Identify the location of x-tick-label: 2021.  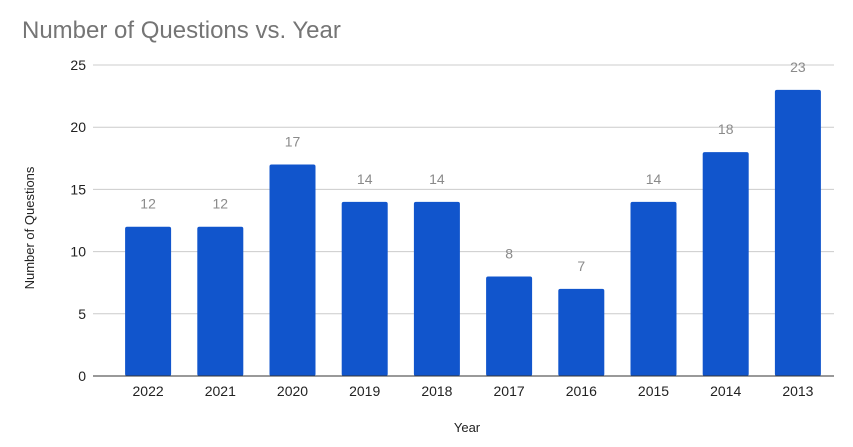
(220, 391).